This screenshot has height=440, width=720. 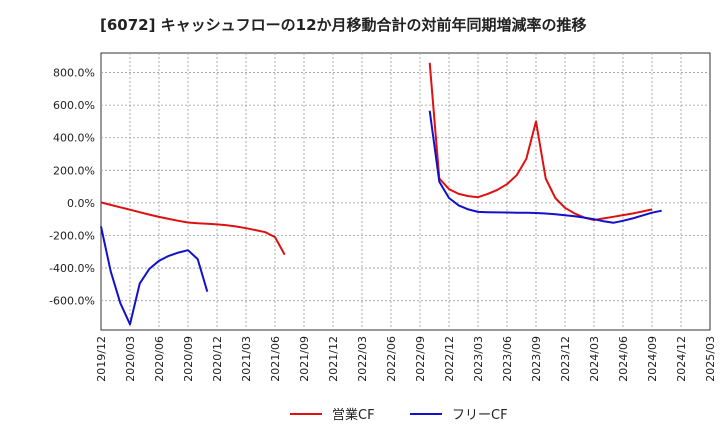 What do you see at coordinates (74, 105) in the screenshot?
I see `y-tick-label: 600.0%` at bounding box center [74, 105].